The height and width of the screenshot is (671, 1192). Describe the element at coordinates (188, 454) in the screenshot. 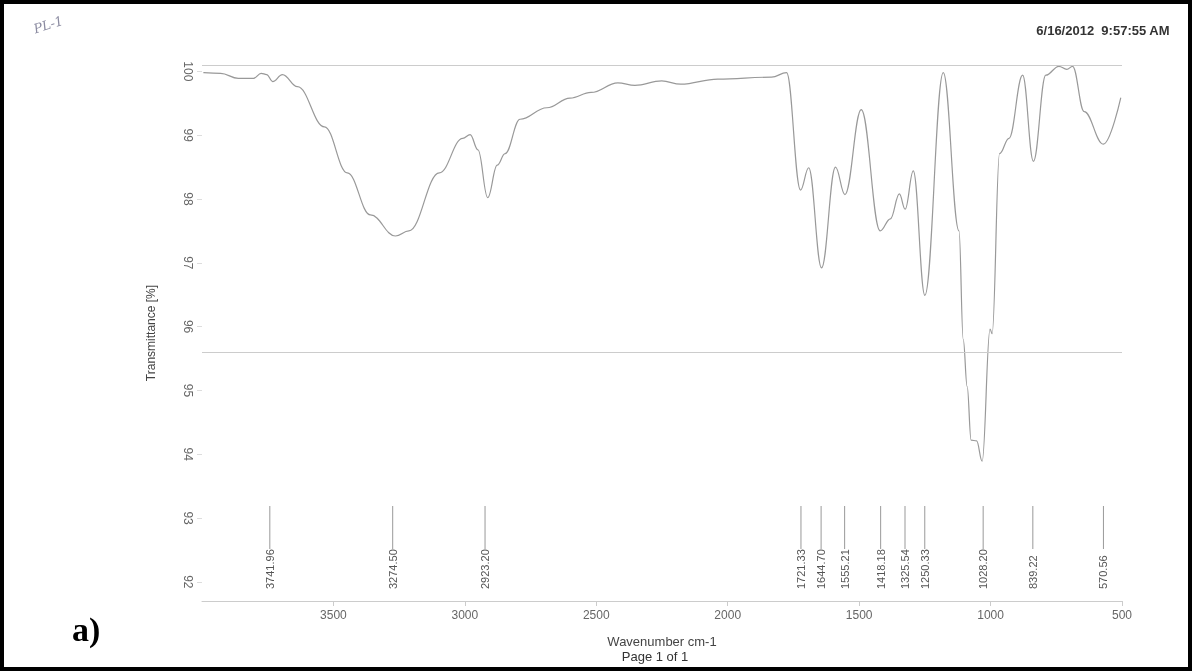

I see `y-tick-label: 94` at that location.